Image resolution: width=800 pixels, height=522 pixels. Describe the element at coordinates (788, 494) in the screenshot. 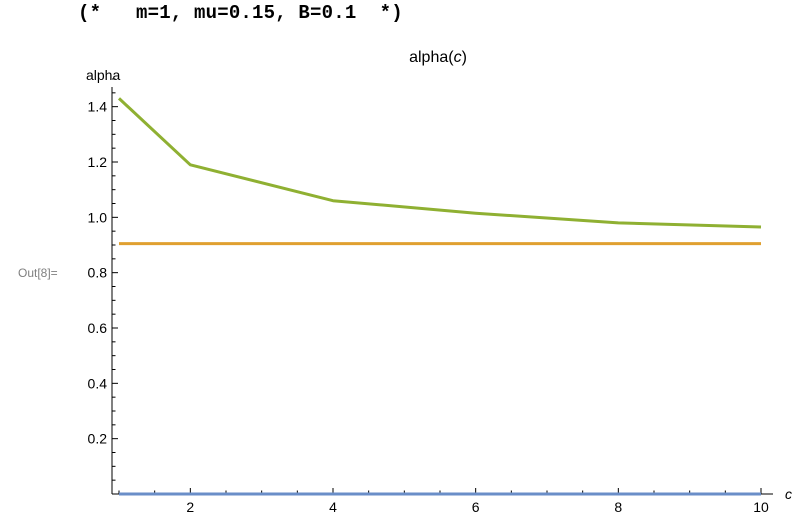

I see `x-axis-label: c` at that location.